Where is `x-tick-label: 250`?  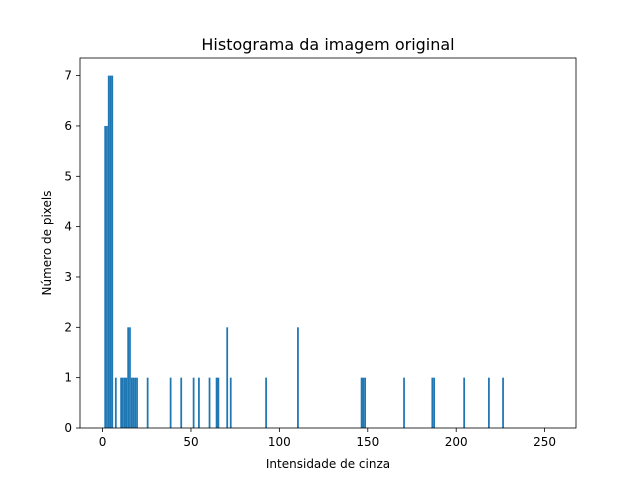
x-tick-label: 250 is located at coordinates (544, 442).